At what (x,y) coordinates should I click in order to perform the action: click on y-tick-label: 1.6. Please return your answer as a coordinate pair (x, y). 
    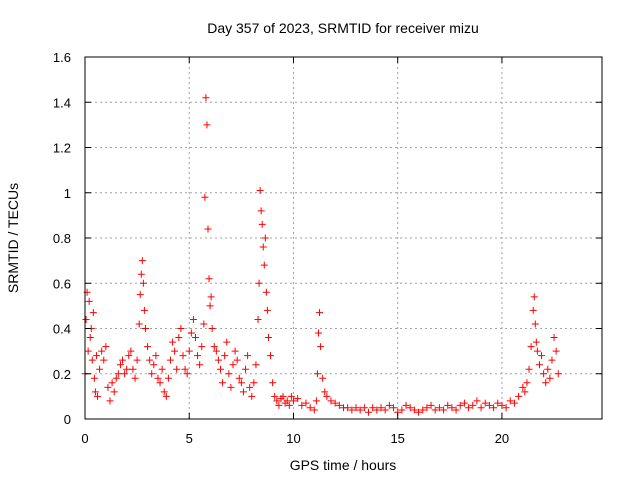
    Looking at the image, I should click on (62, 57).